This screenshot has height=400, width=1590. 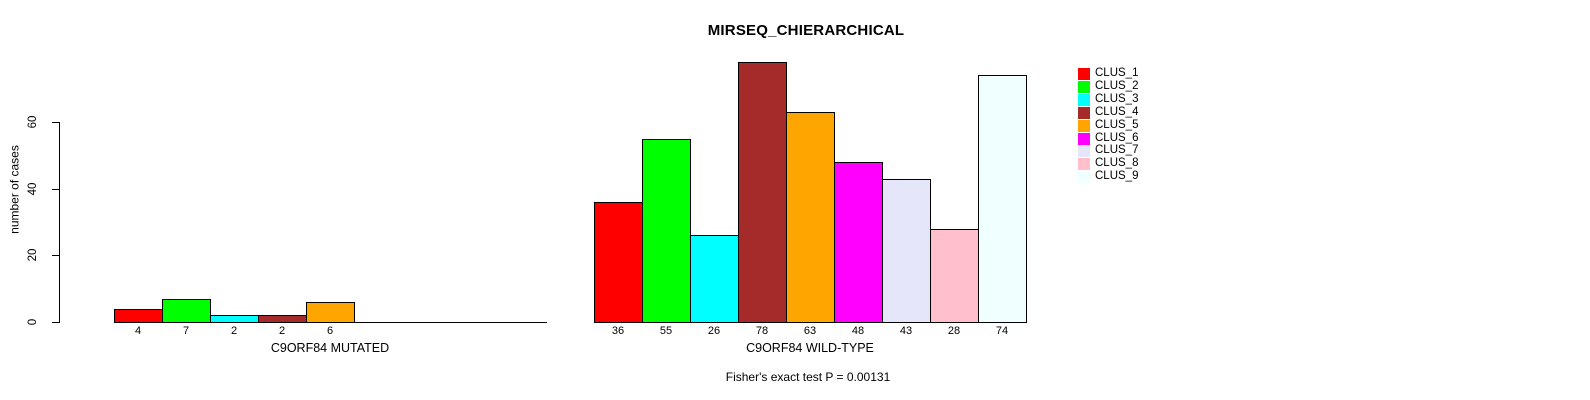 What do you see at coordinates (330, 331) in the screenshot?
I see `bar-value-label: 6` at bounding box center [330, 331].